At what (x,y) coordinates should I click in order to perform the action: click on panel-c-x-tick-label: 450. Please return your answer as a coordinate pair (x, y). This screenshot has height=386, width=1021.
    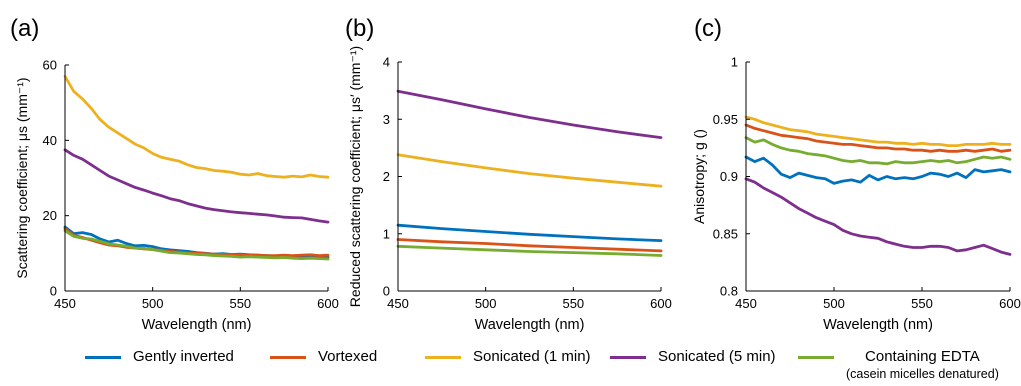
    Looking at the image, I should click on (746, 303).